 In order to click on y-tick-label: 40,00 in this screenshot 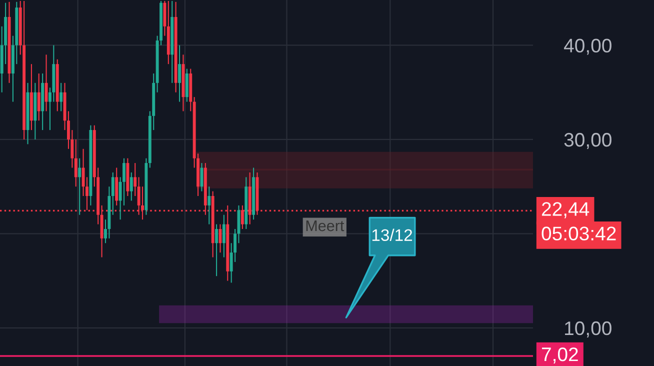, I will do `click(588, 46)`.